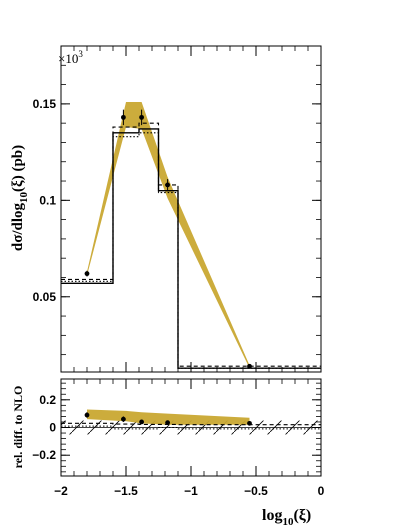 This screenshot has height=529, width=409. I want to click on histogram-dashed-line, so click(191, 424).